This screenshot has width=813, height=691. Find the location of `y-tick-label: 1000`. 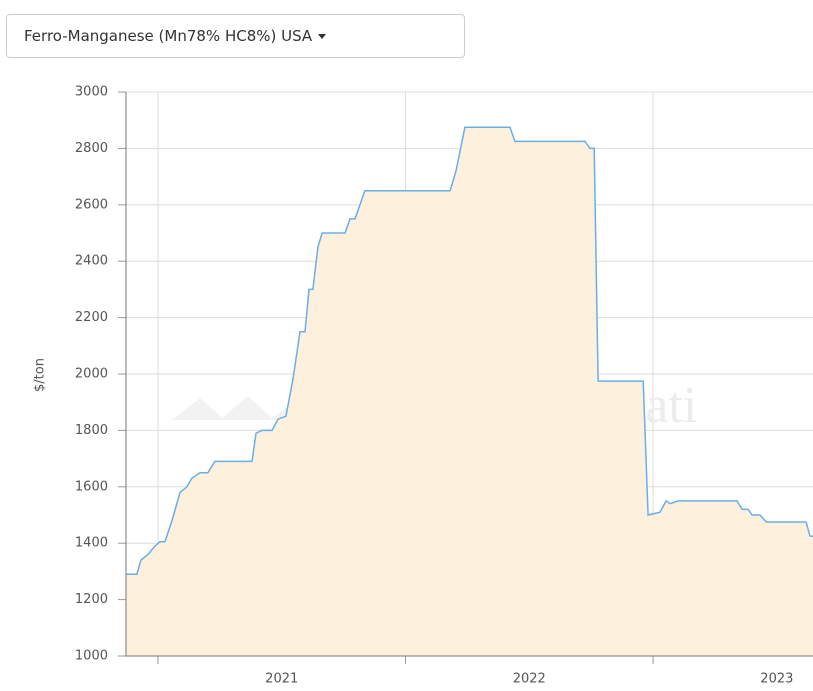

y-tick-label: 1000 is located at coordinates (91, 656).